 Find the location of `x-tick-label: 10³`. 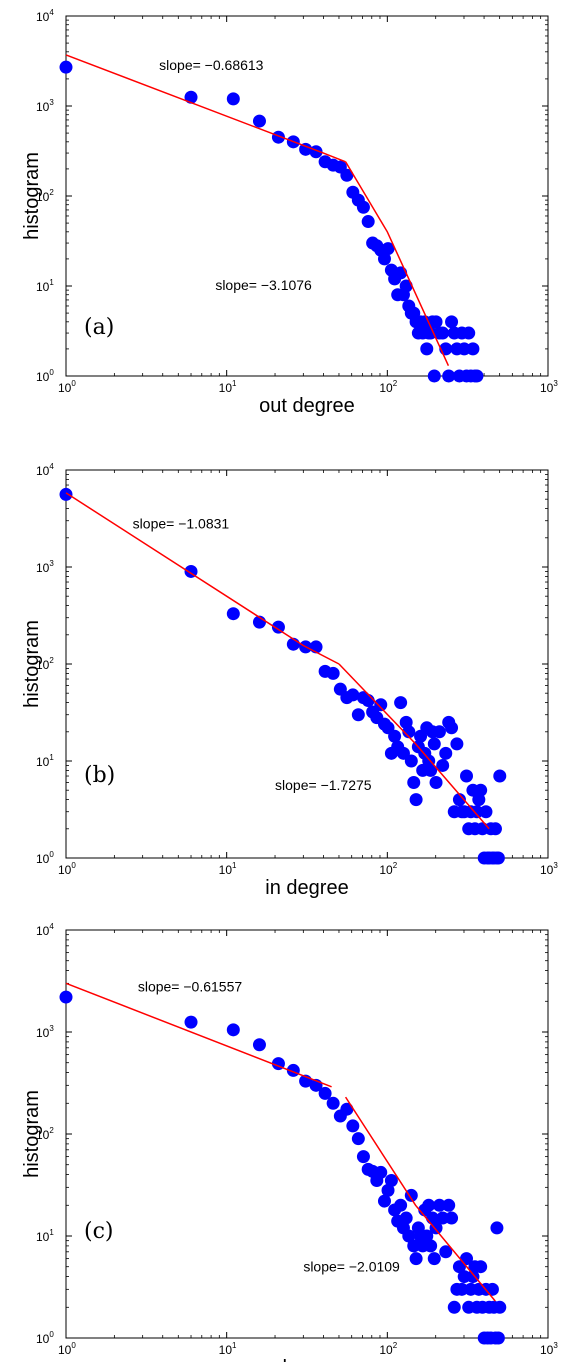

x-tick-label: 10³ is located at coordinates (549, 387).